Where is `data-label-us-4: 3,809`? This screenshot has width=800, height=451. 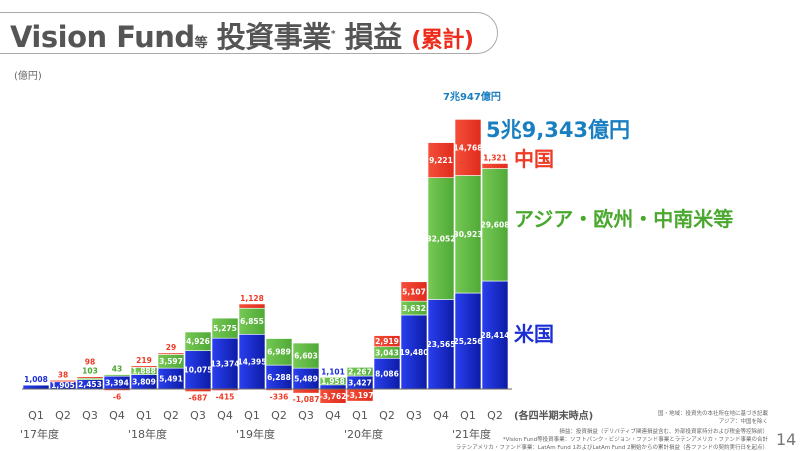 data-label-us-4: 3,809 is located at coordinates (144, 382).